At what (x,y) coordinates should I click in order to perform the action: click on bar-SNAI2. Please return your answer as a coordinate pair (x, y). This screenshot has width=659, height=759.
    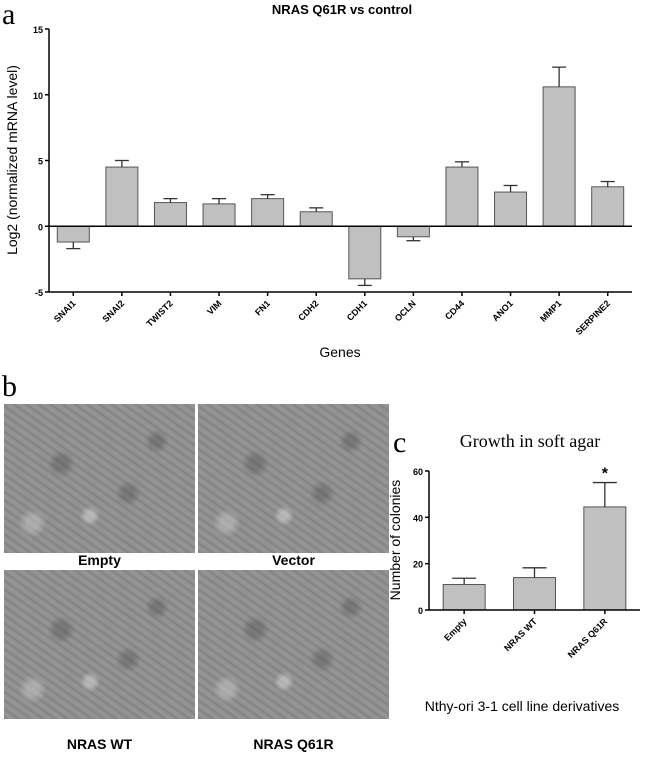
    Looking at the image, I should click on (122, 196).